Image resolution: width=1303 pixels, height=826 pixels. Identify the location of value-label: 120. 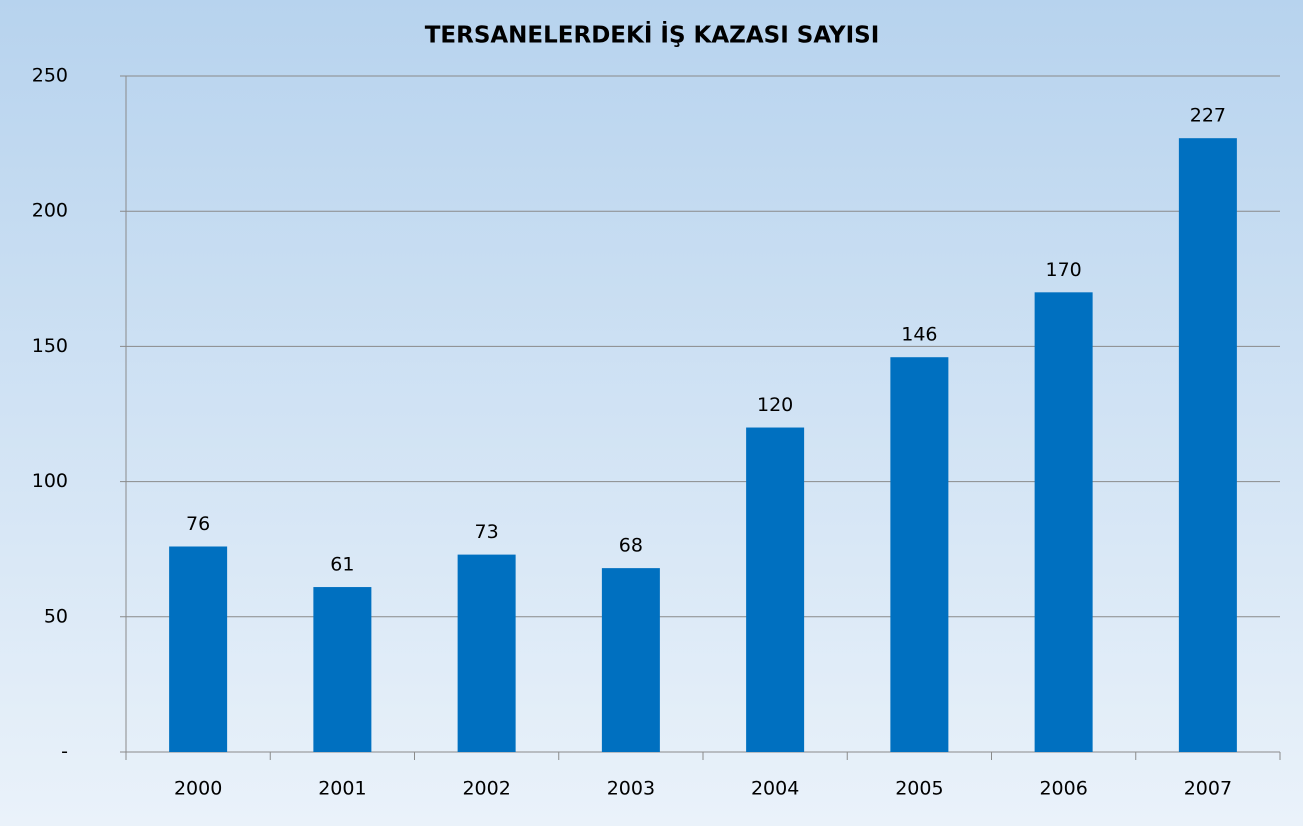
(775, 405).